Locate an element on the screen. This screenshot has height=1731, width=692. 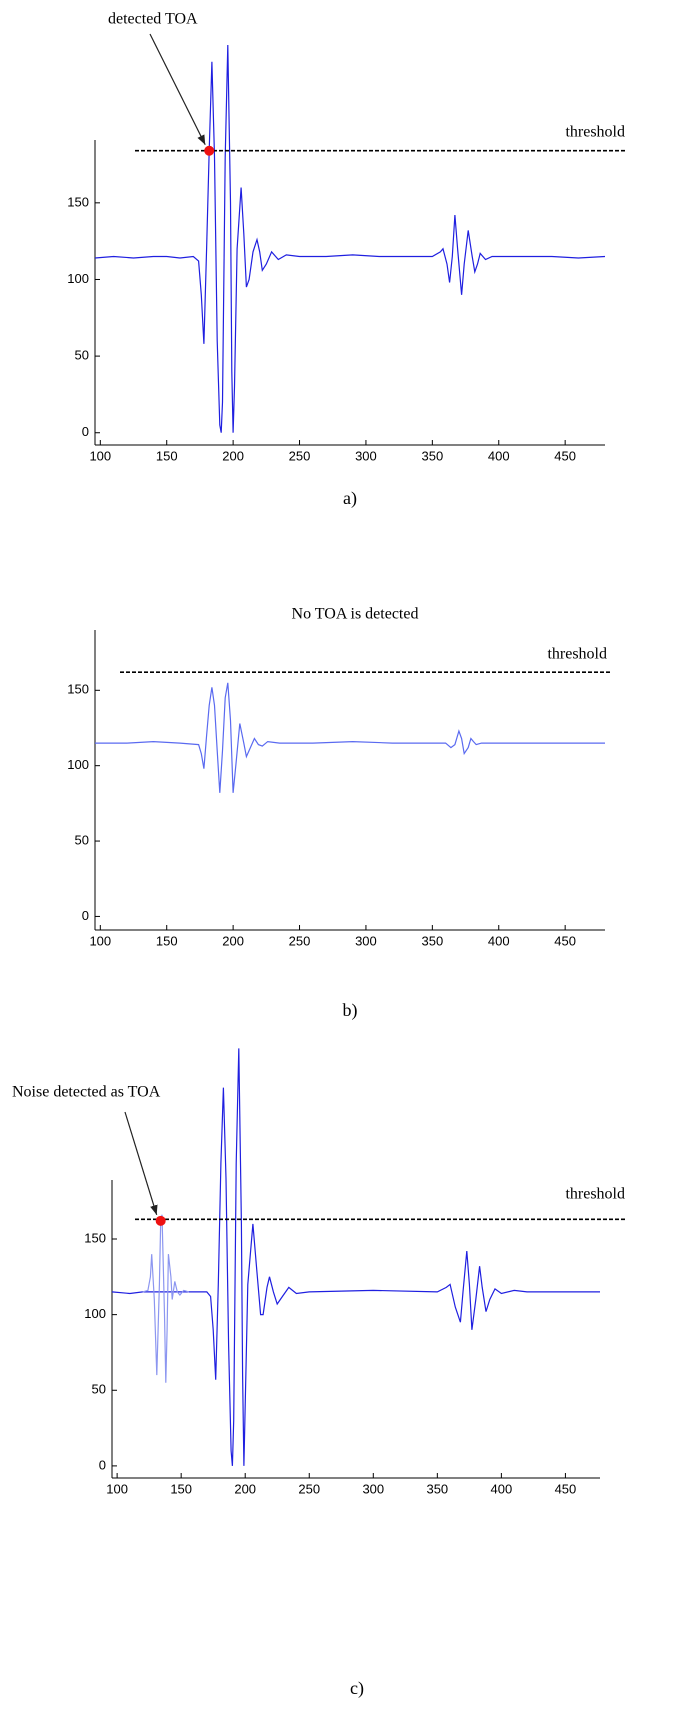
annotation: Noise detected as TOA is located at coordinates (86, 1092).